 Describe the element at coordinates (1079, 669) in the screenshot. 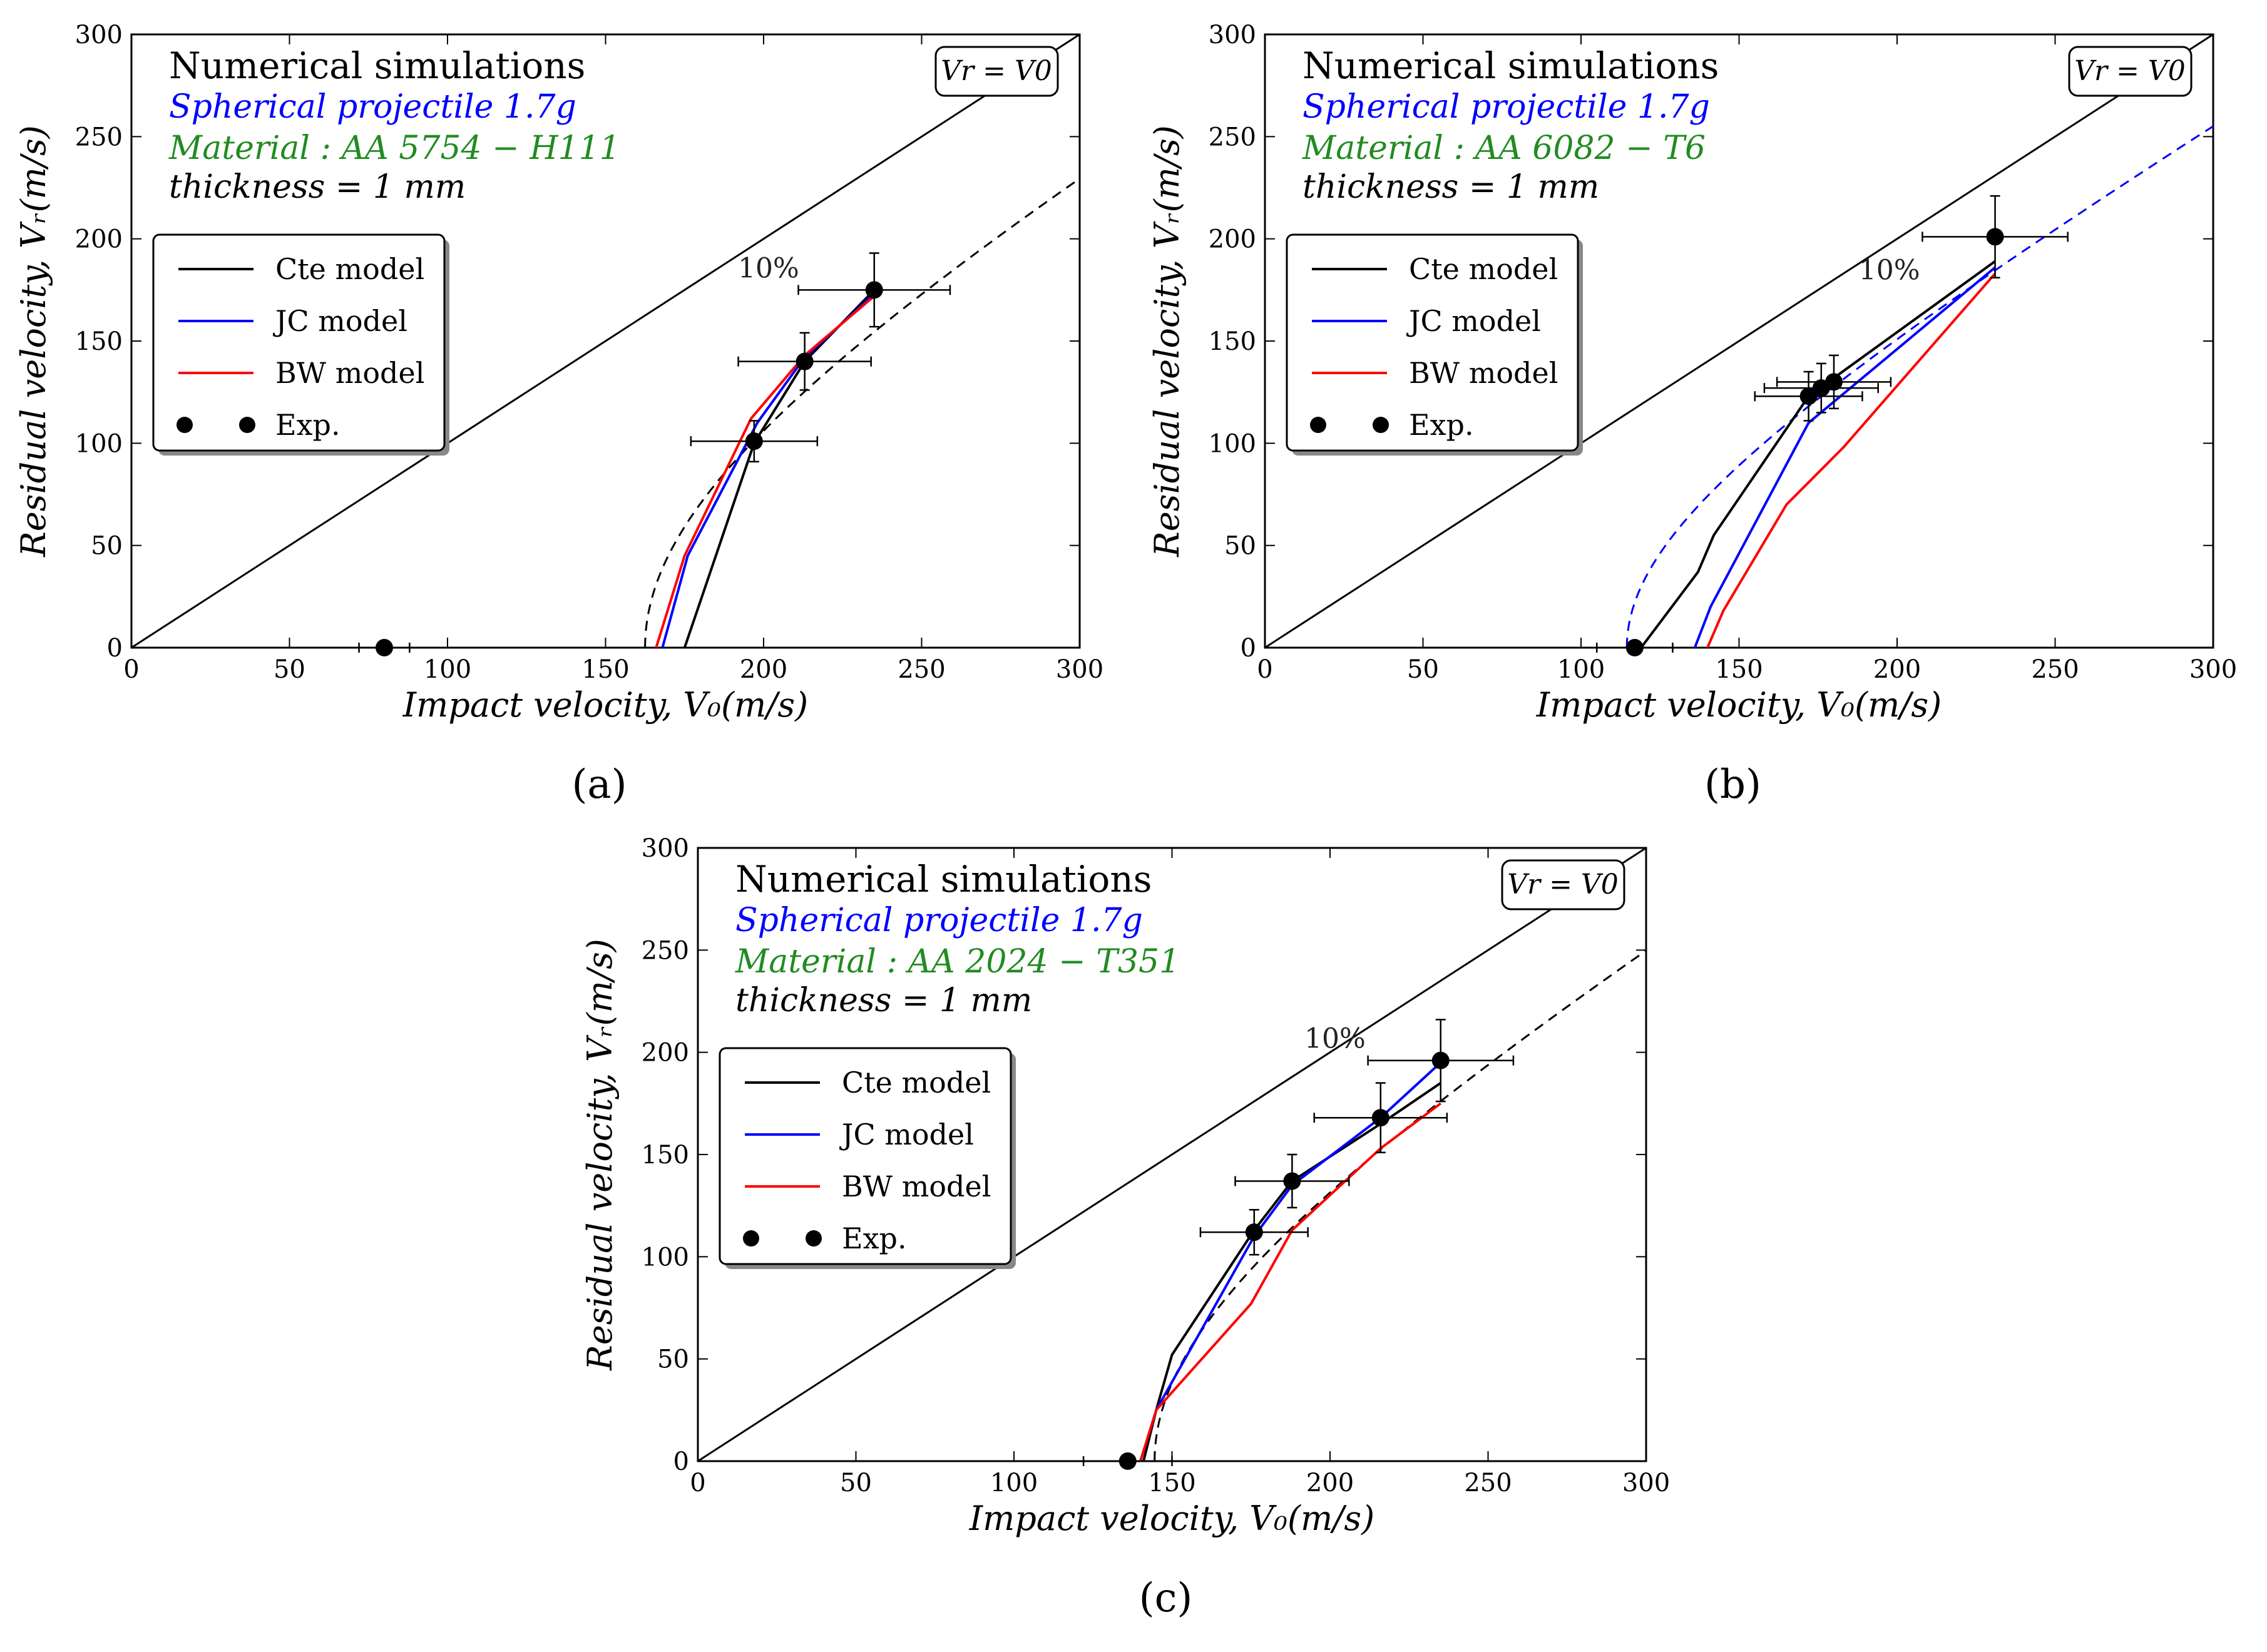

I see `x-tick-label: 300` at that location.